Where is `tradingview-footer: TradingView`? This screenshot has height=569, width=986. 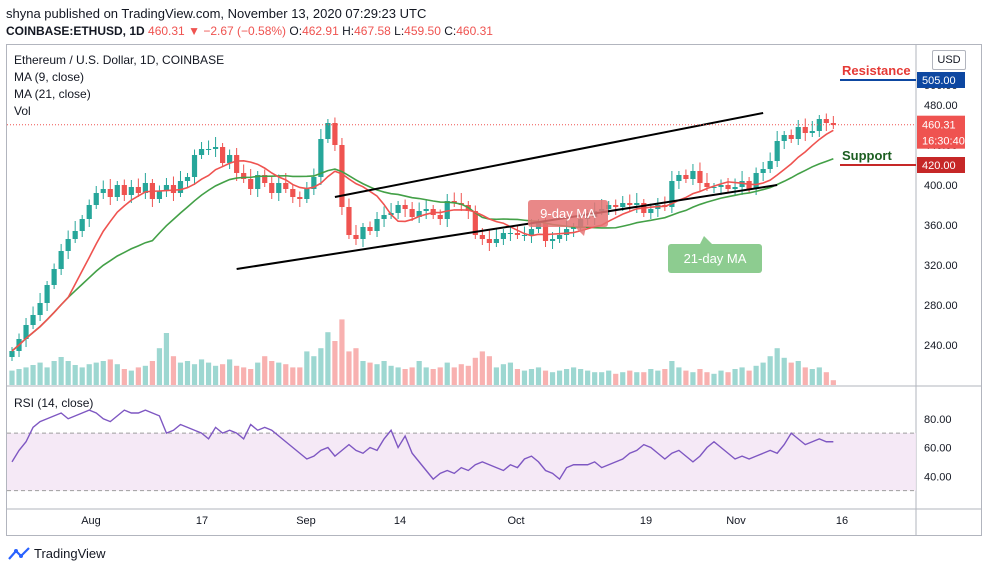
tradingview-footer: TradingView is located at coordinates (57, 553).